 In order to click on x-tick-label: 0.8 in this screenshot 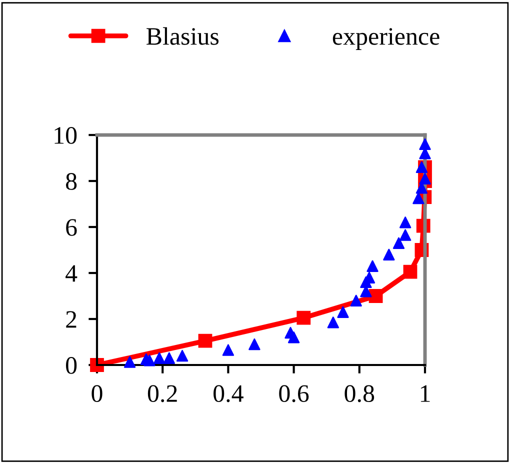, I will do `click(359, 393)`.